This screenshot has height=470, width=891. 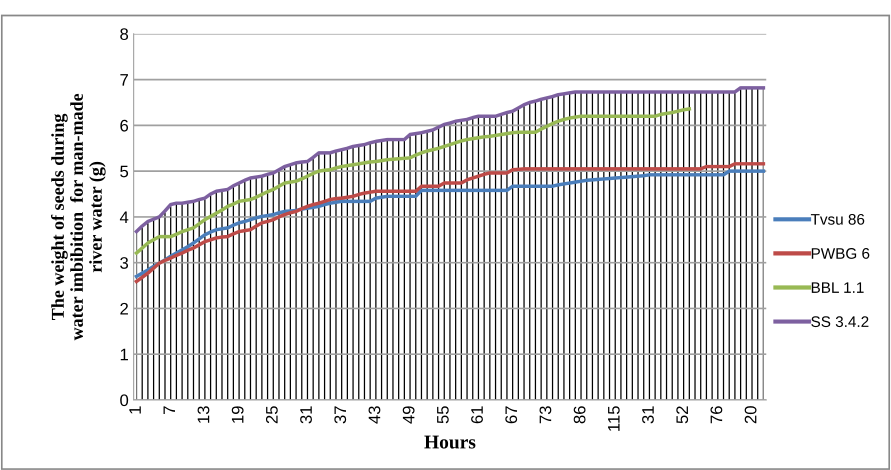 I want to click on legend-label: SS 3.4.2, so click(x=839, y=322).